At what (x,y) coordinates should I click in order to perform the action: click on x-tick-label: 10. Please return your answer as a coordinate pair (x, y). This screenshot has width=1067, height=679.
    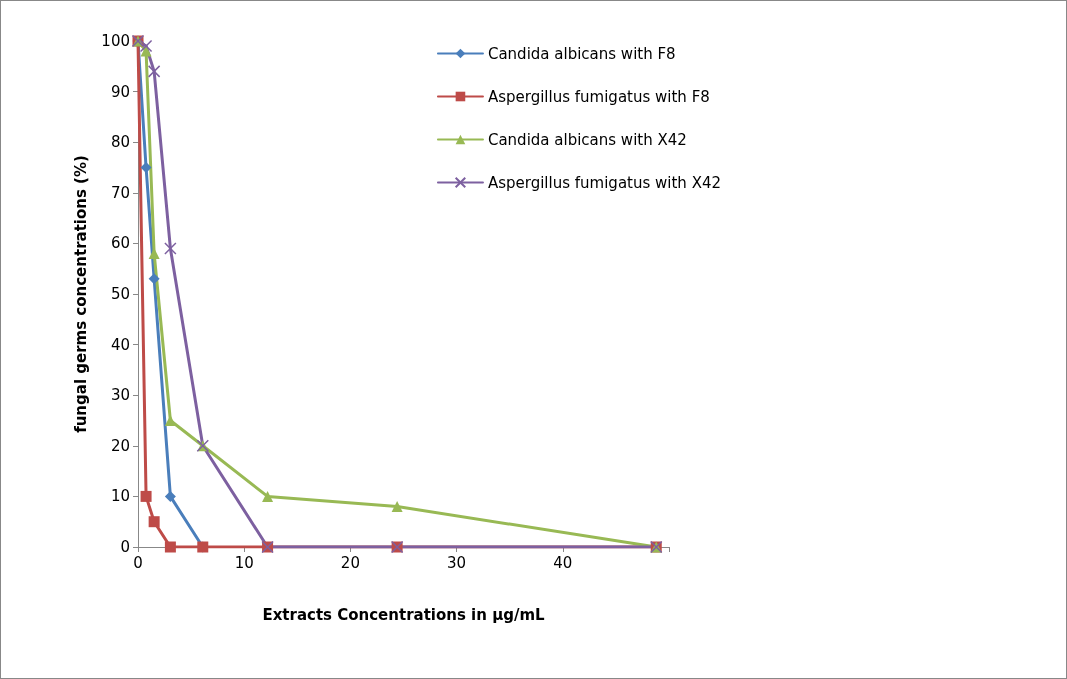
    Looking at the image, I should click on (244, 562).